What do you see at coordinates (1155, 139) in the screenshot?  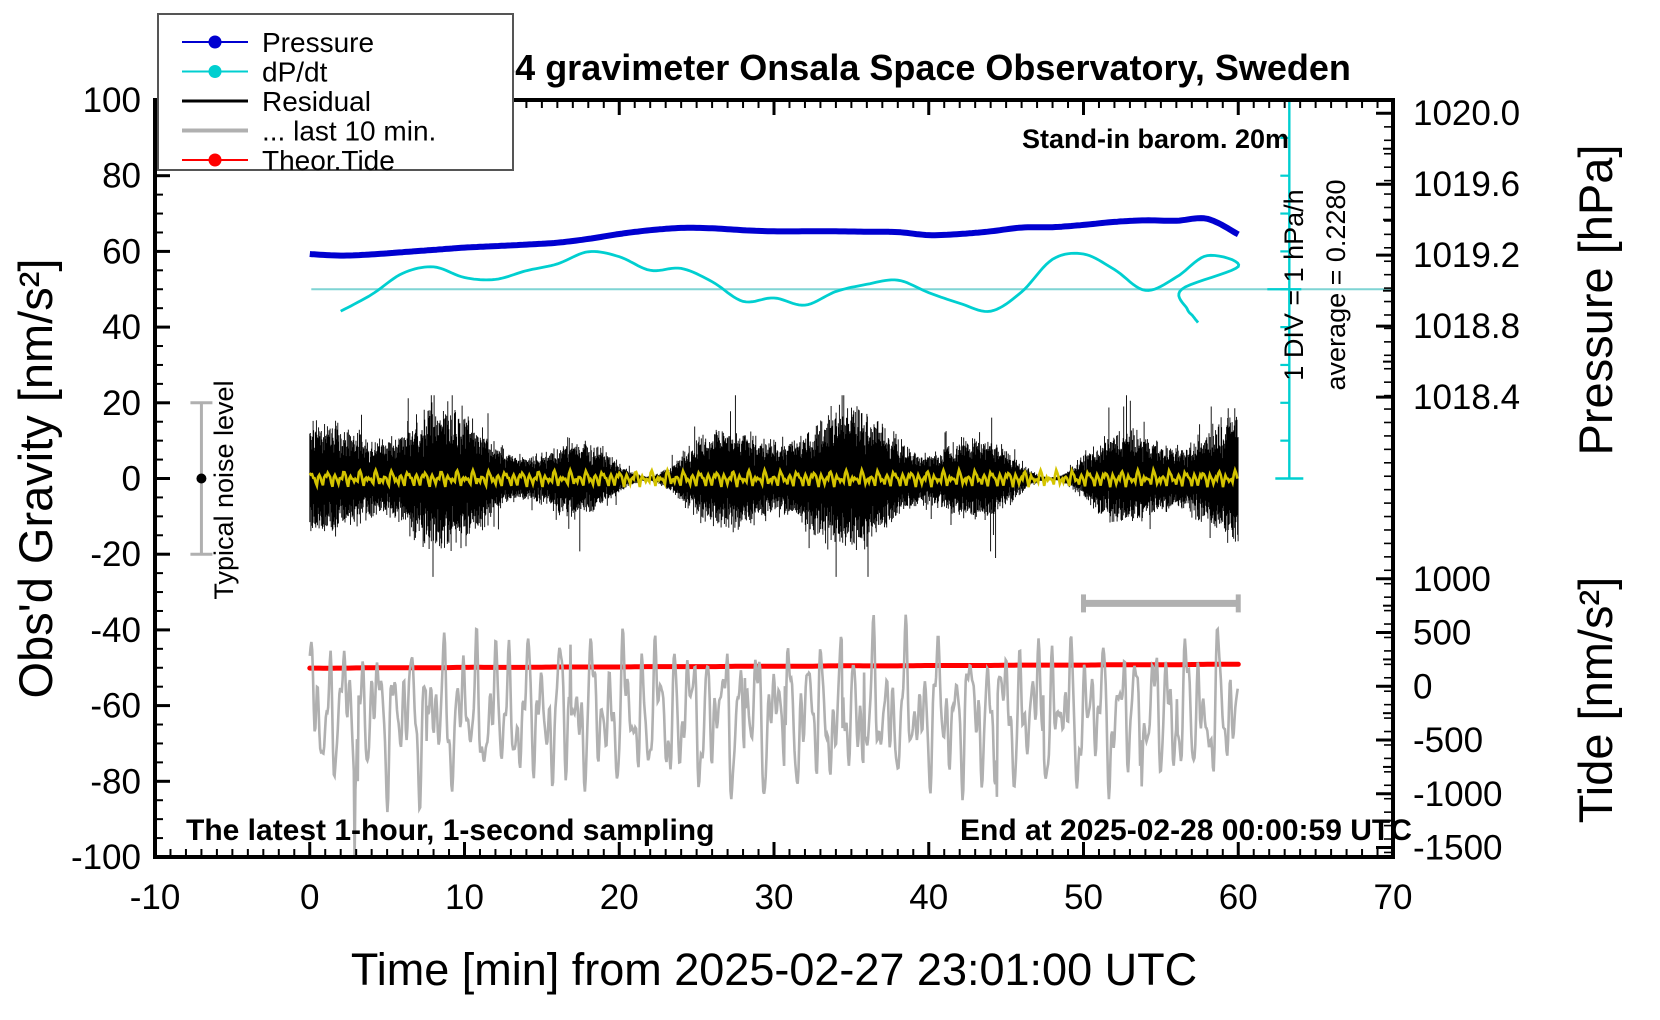 I see `stand-in-barom-annotation: Stand-in barom. 20m` at bounding box center [1155, 139].